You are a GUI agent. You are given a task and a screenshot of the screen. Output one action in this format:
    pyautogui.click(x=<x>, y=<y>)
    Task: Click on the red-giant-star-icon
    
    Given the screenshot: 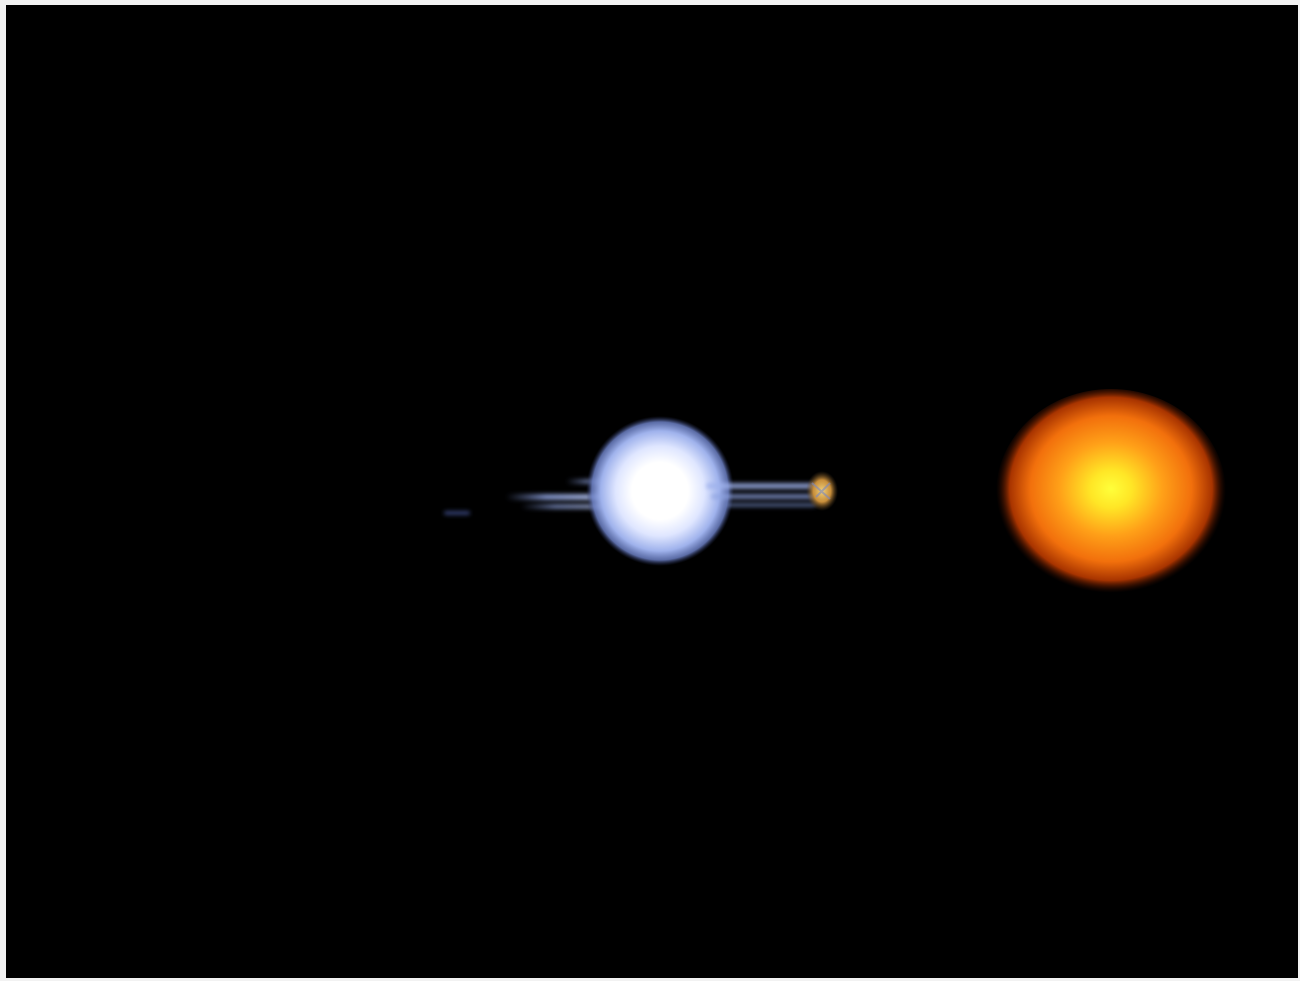 What is the action you would take?
    pyautogui.click(x=1111, y=493)
    